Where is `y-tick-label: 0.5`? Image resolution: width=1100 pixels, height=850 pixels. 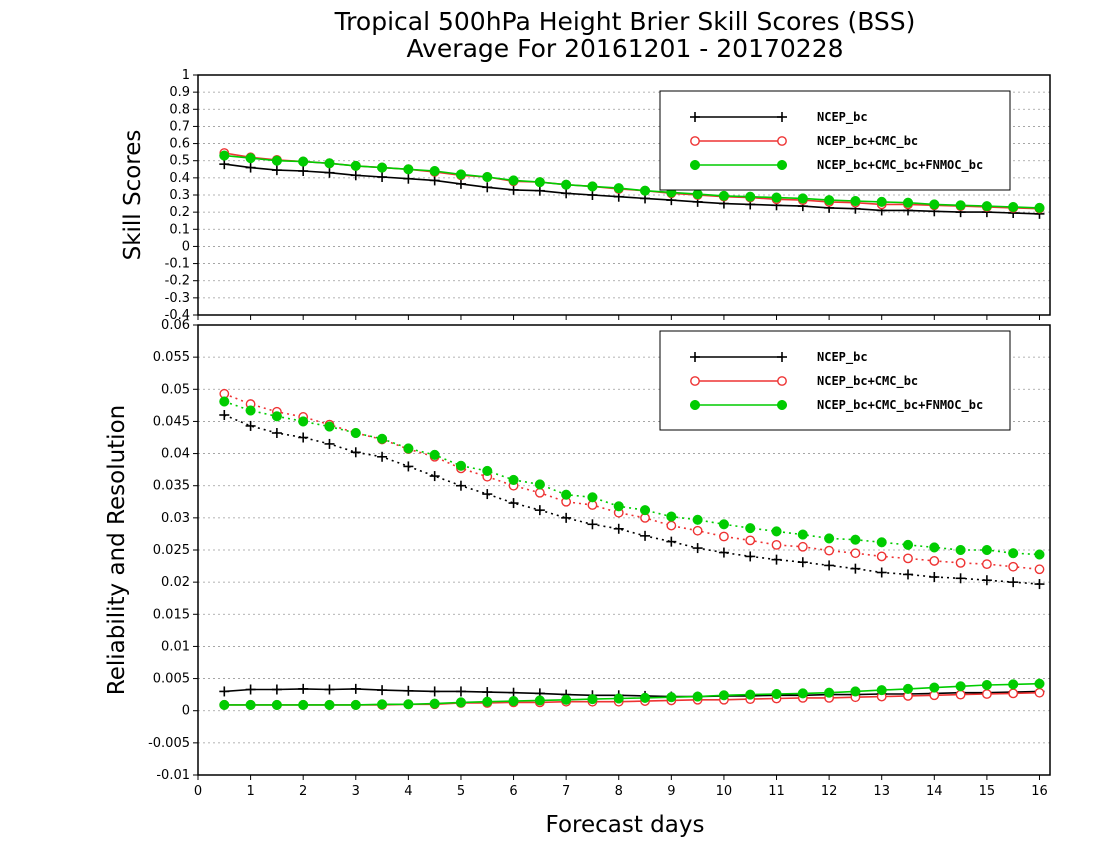
y-tick-label: 0.5 is located at coordinates (179, 161).